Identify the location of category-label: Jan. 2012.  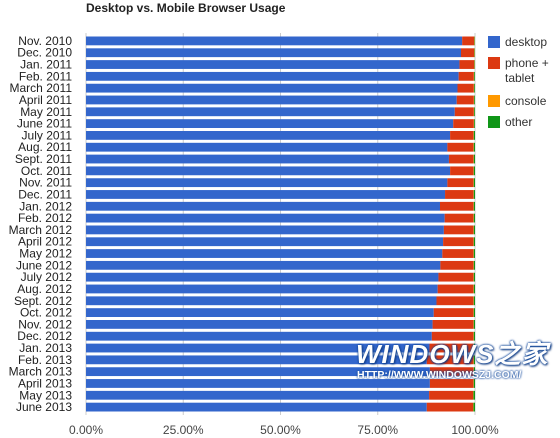
(45, 206).